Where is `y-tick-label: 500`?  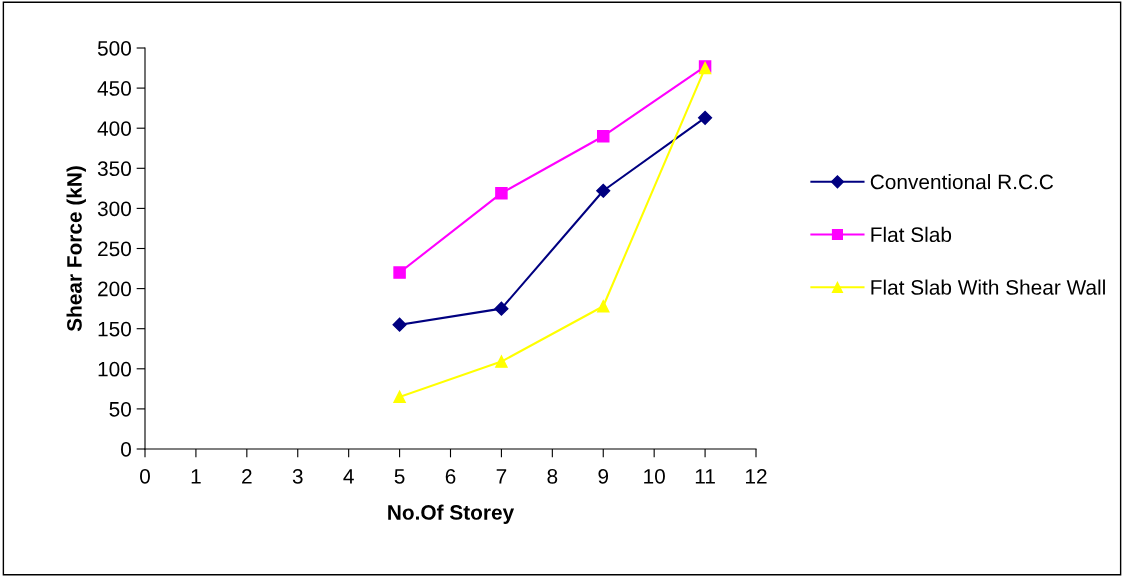 y-tick-label: 500 is located at coordinates (114, 48).